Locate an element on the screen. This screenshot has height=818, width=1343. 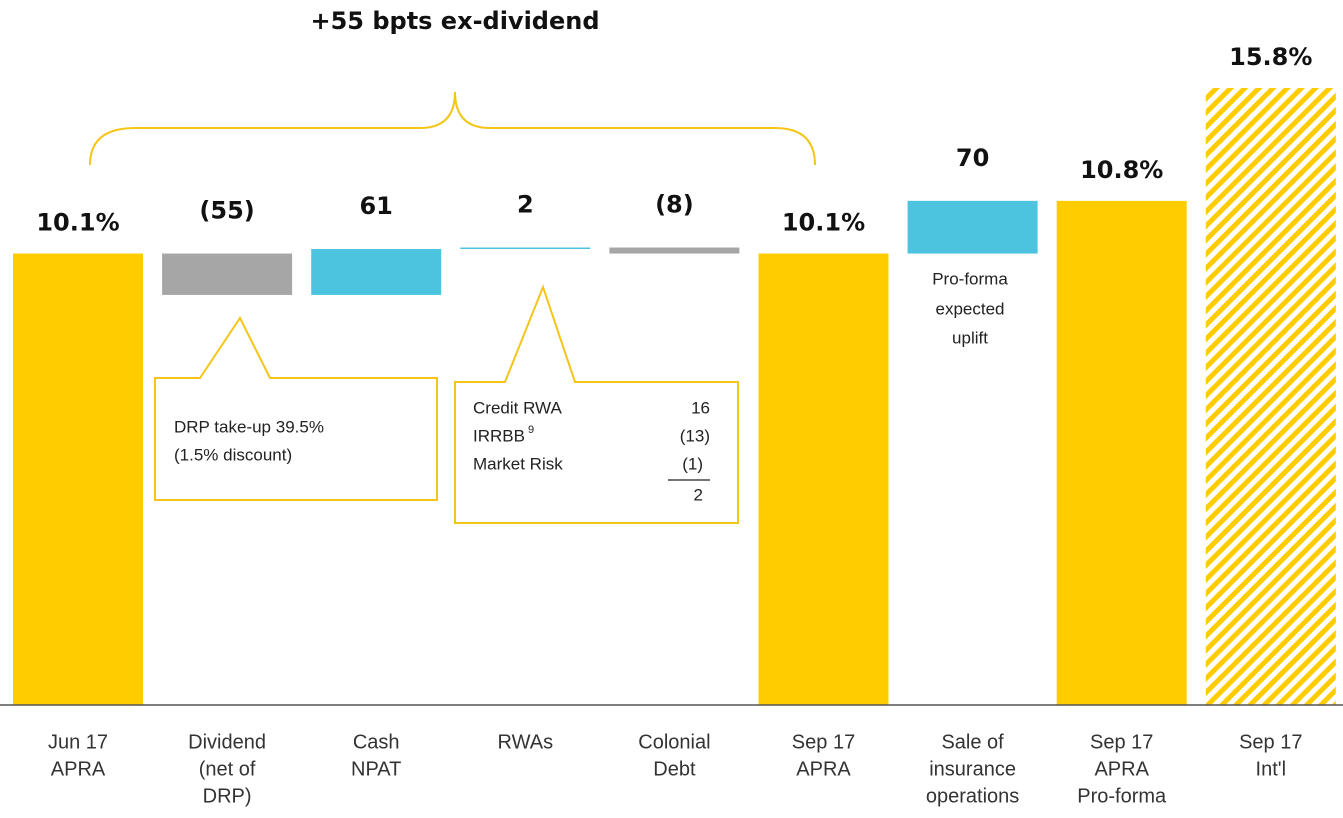
value-label: (55) is located at coordinates (226, 211).